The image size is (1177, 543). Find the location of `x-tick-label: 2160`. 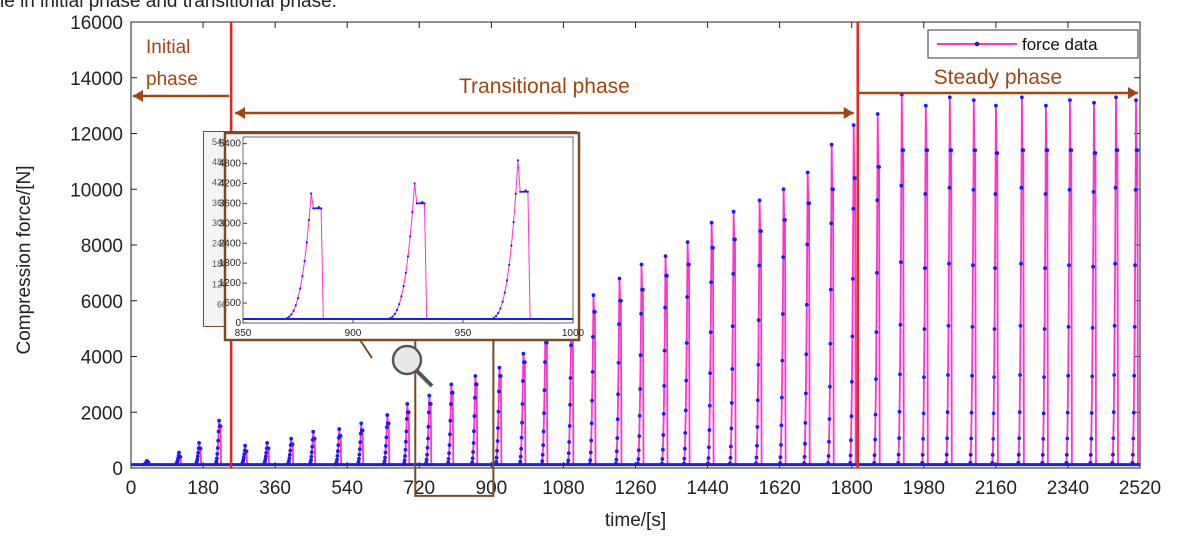

x-tick-label: 2160 is located at coordinates (996, 488).